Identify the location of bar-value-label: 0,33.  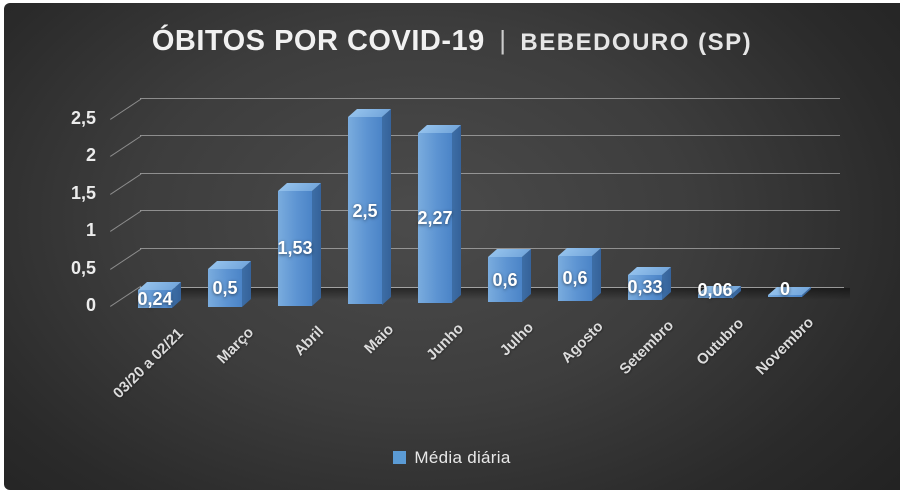
(645, 287).